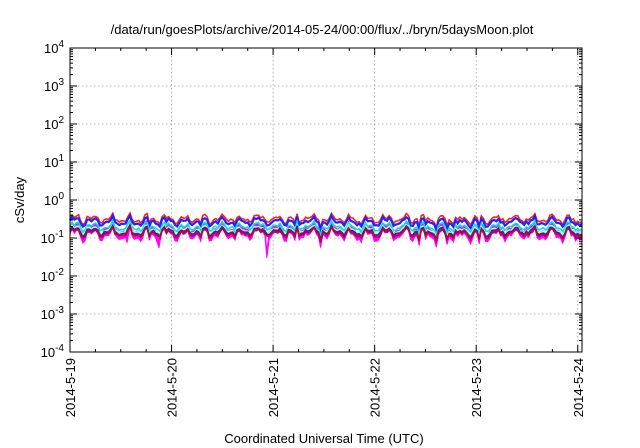 The image size is (640, 448). Describe the element at coordinates (54, 161) in the screenshot. I see `y-tick-label: 10¹` at that location.